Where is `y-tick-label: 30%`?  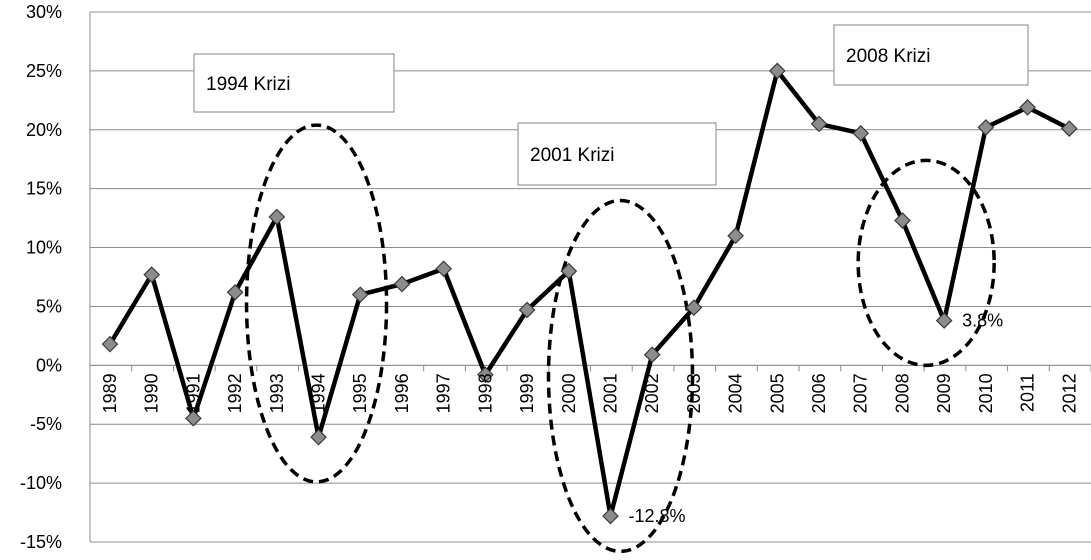
y-tick-label: 30% is located at coordinates (44, 12).